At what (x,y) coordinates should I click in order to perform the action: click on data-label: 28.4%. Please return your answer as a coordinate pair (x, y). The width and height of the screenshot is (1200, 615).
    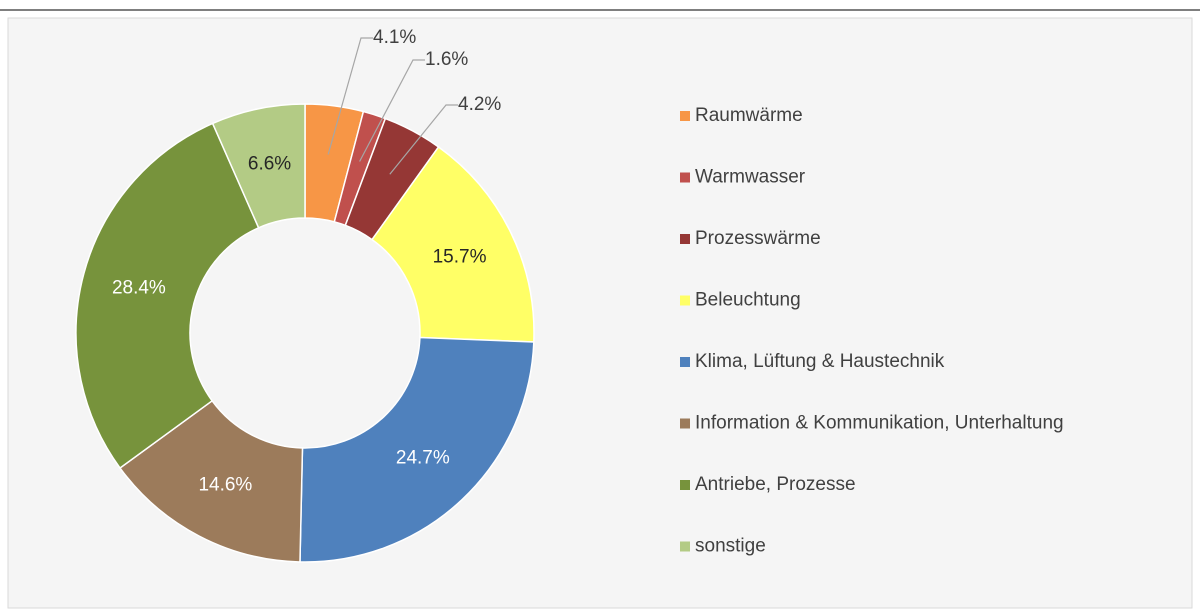
    Looking at the image, I should click on (139, 287).